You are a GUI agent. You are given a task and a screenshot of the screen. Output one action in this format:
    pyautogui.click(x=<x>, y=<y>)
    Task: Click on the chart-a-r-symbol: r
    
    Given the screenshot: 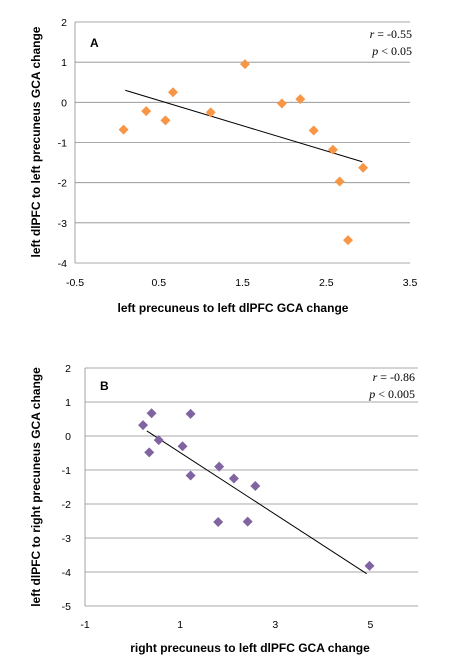 What is the action you would take?
    pyautogui.click(x=372, y=34)
    